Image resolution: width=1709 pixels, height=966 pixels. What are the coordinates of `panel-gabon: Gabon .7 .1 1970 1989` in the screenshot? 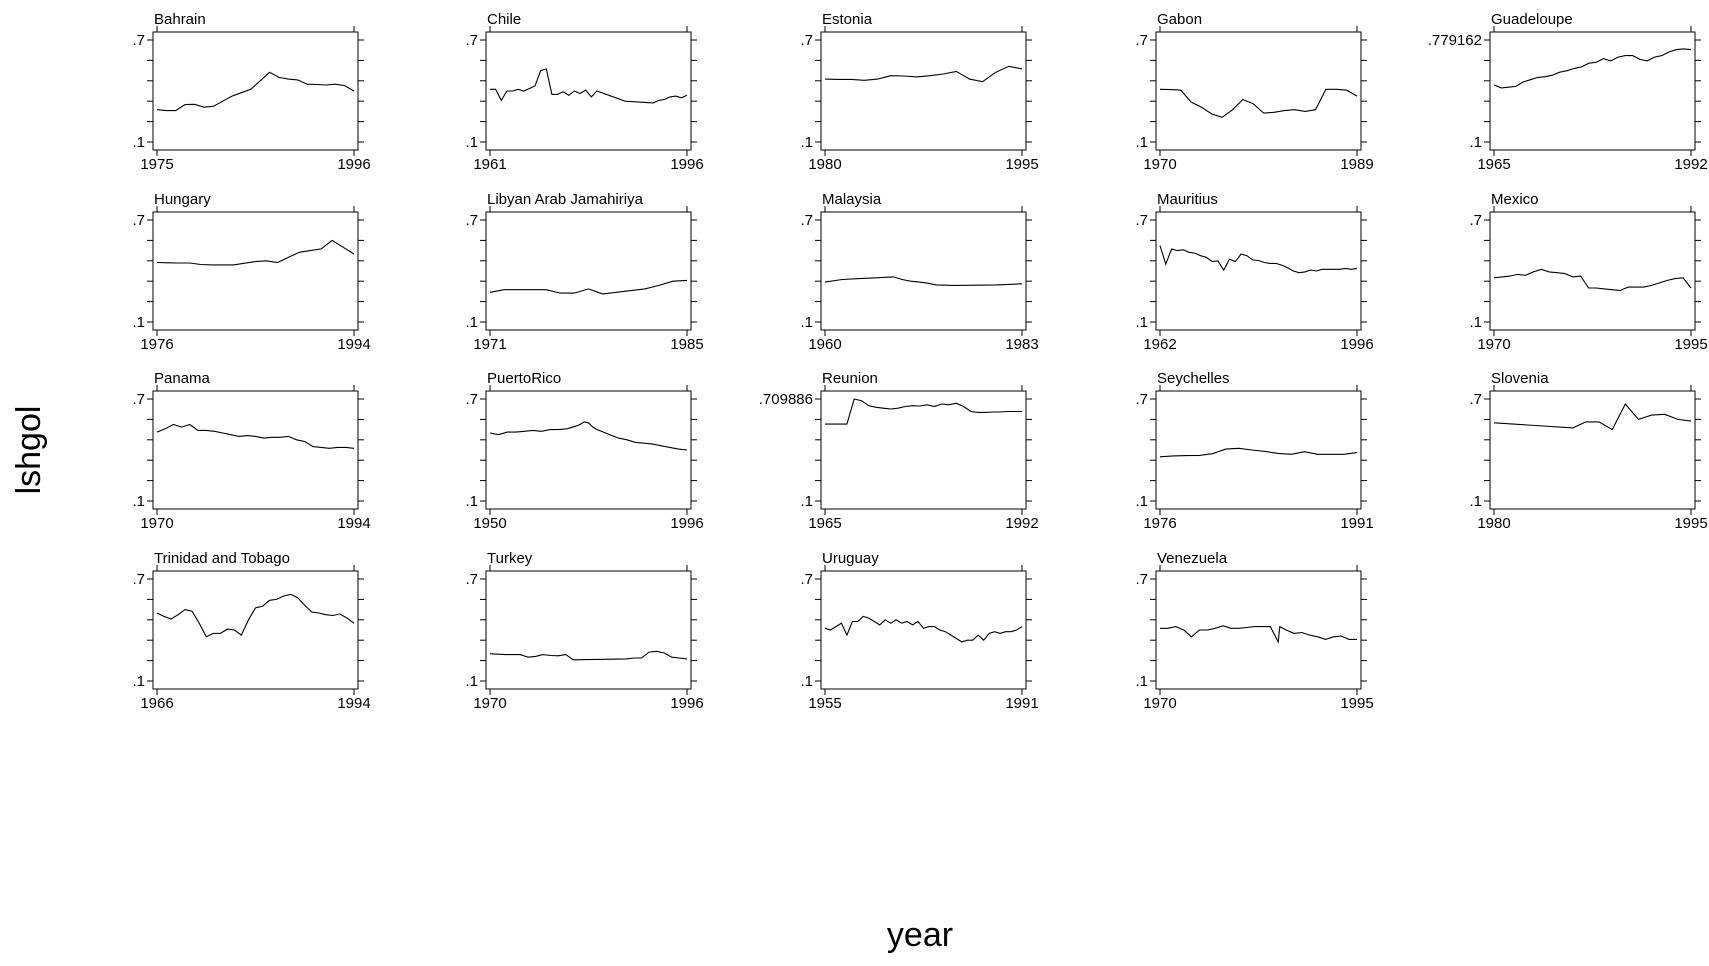 It's located at (1254, 92).